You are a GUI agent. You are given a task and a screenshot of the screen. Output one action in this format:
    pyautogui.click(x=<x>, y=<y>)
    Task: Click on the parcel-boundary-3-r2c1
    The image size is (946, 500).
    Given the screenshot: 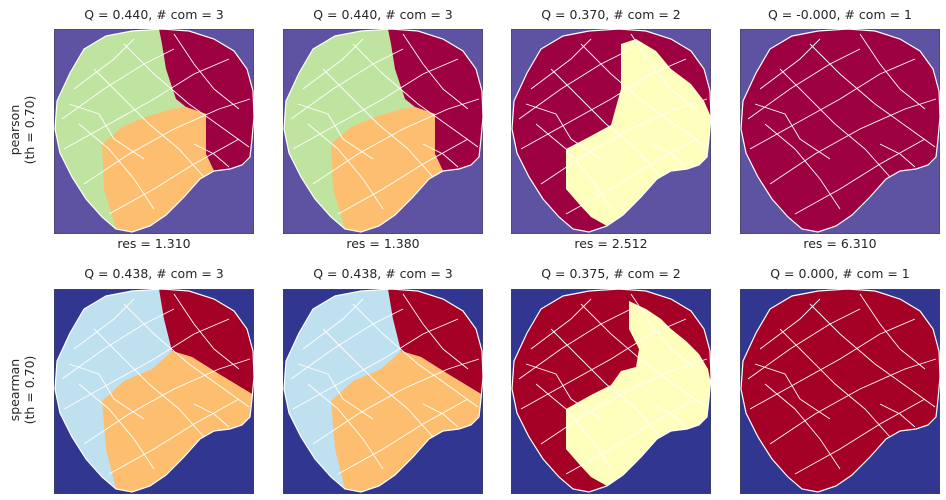 What is the action you would take?
    pyautogui.click(x=146, y=364)
    